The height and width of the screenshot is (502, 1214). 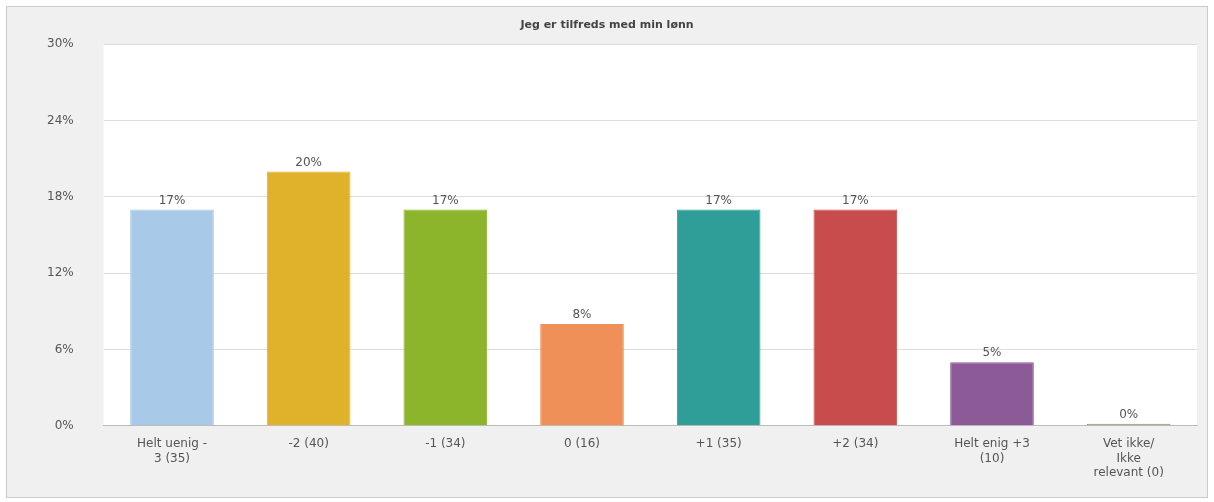 I want to click on y-tick-label: 6%, so click(x=64, y=348).